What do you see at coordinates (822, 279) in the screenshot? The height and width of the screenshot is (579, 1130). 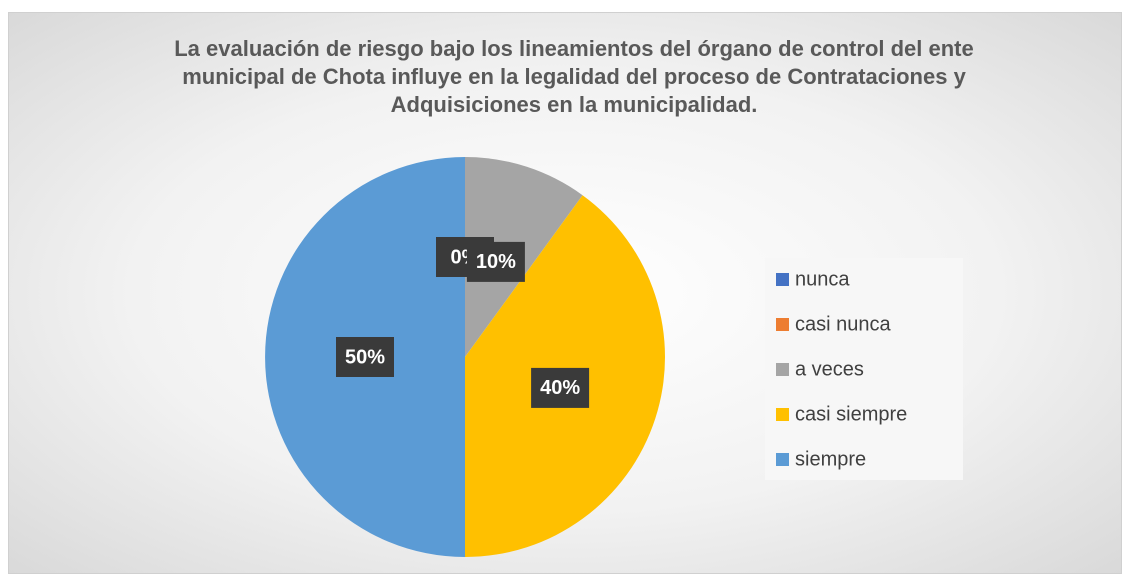 I see `legend-label: nunca` at bounding box center [822, 279].